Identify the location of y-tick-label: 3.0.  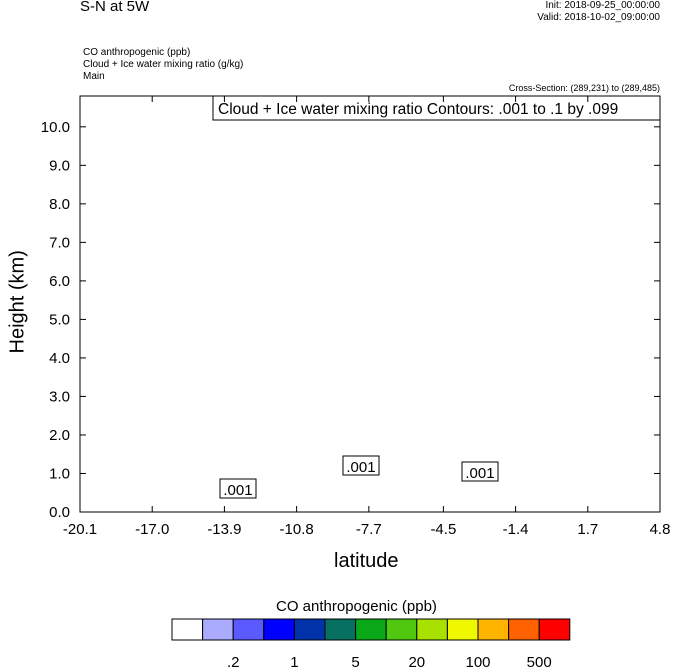
(59, 396).